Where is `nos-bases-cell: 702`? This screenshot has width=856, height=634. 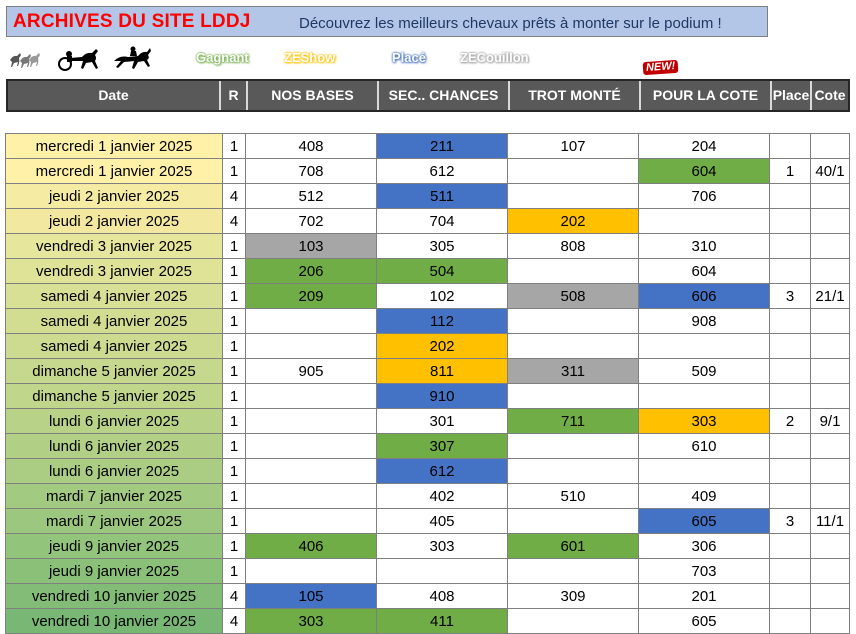 nos-bases-cell: 702 is located at coordinates (311, 221).